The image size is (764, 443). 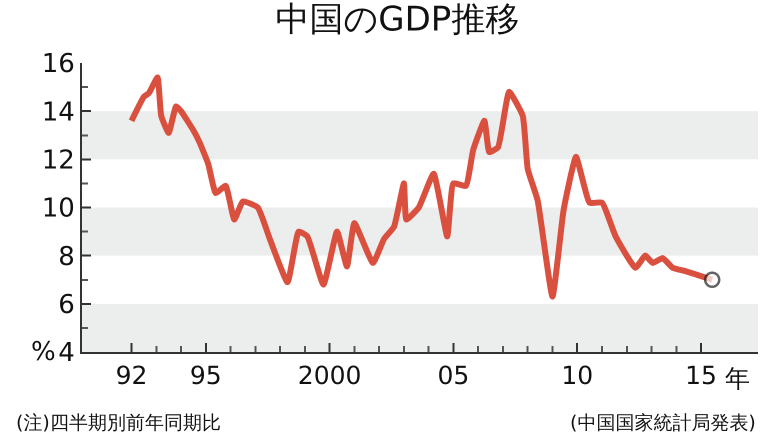 I want to click on y-tick-label: 12, so click(x=58, y=160).